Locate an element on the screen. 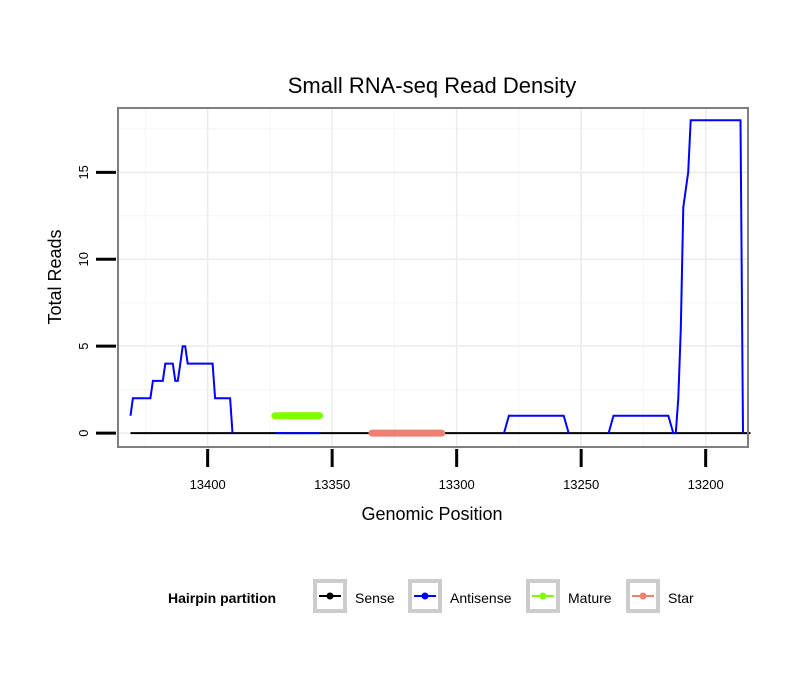 This screenshot has height=690, width=810. legend-item-mature: Mature is located at coordinates (569, 596).